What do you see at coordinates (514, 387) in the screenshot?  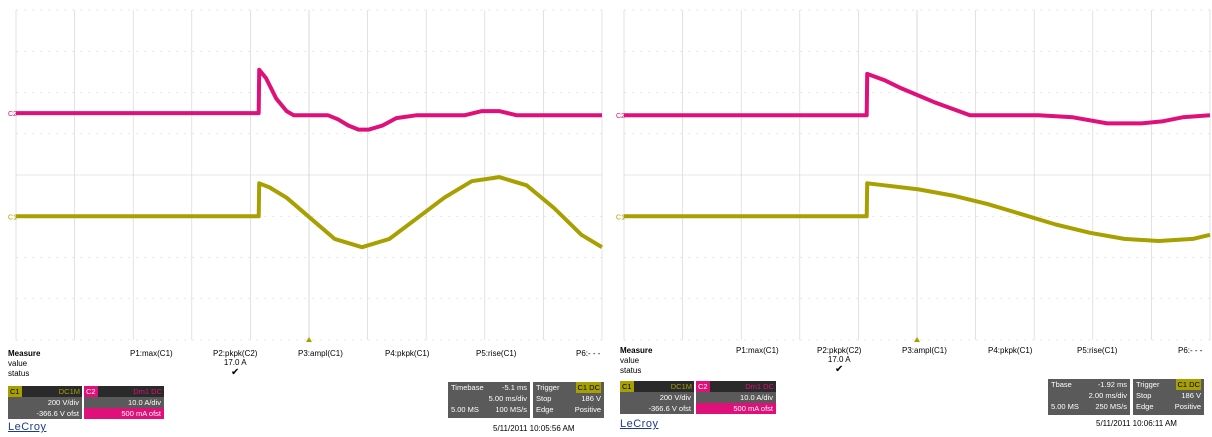 I see `timebase-delay: -5.1 ms` at bounding box center [514, 387].